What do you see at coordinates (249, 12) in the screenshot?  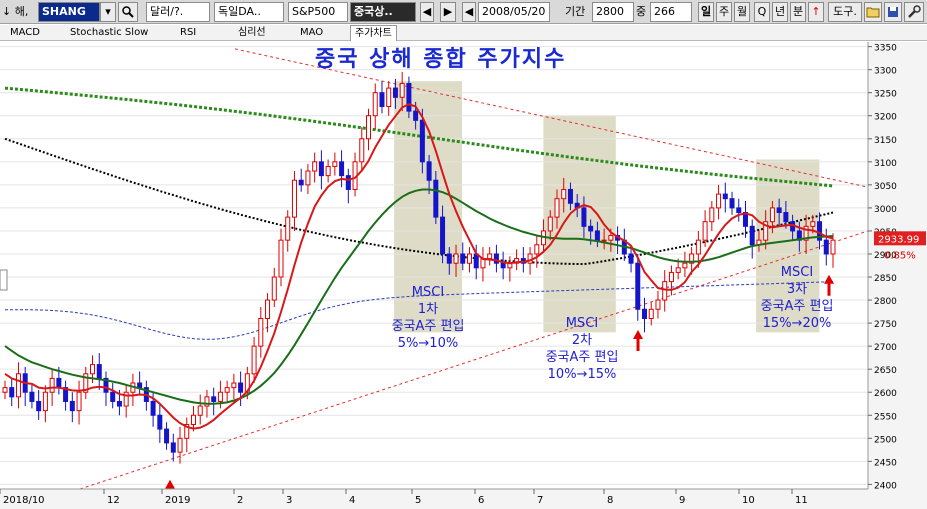 I see `source-select: 독일DA..` at bounding box center [249, 12].